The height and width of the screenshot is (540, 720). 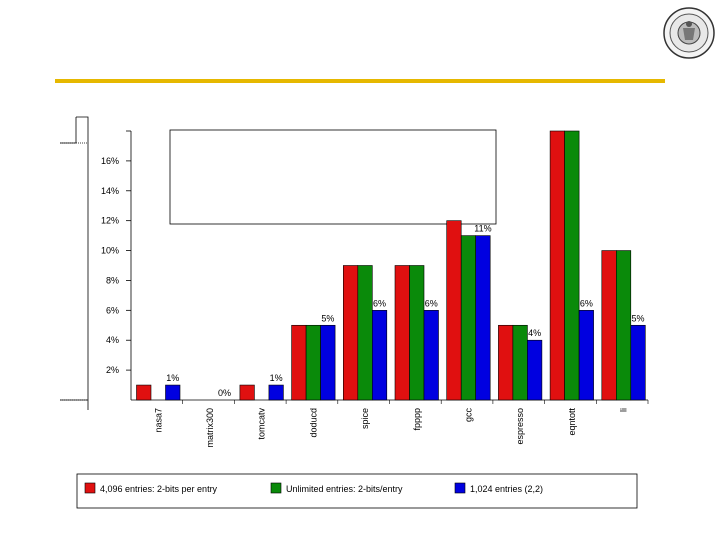 What do you see at coordinates (417, 419) in the screenshot?
I see `x-category-label: fpppp` at bounding box center [417, 419].